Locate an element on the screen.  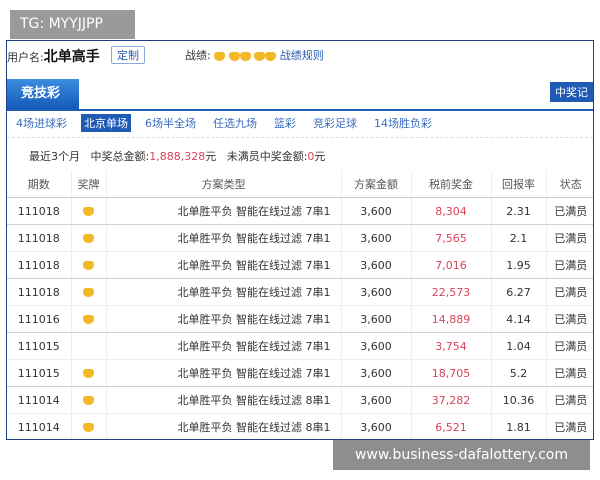
return-cell: 6.27 is located at coordinates (518, 292).